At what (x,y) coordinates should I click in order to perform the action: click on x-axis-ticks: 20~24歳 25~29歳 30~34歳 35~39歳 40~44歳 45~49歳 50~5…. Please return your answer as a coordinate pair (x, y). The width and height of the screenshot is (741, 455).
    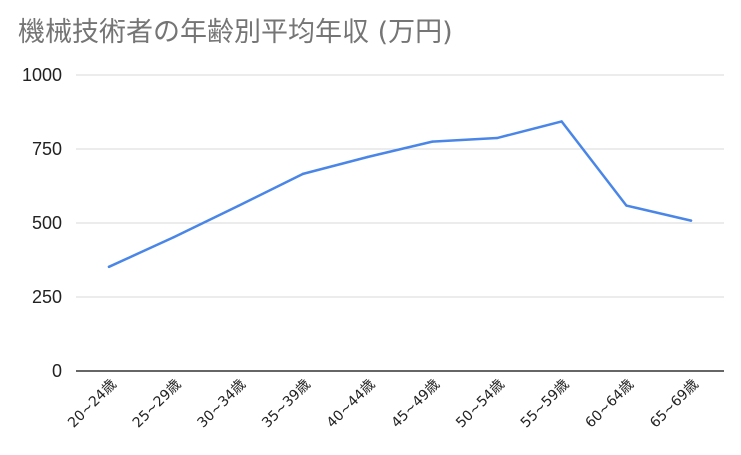
    Looking at the image, I should click on (383, 404).